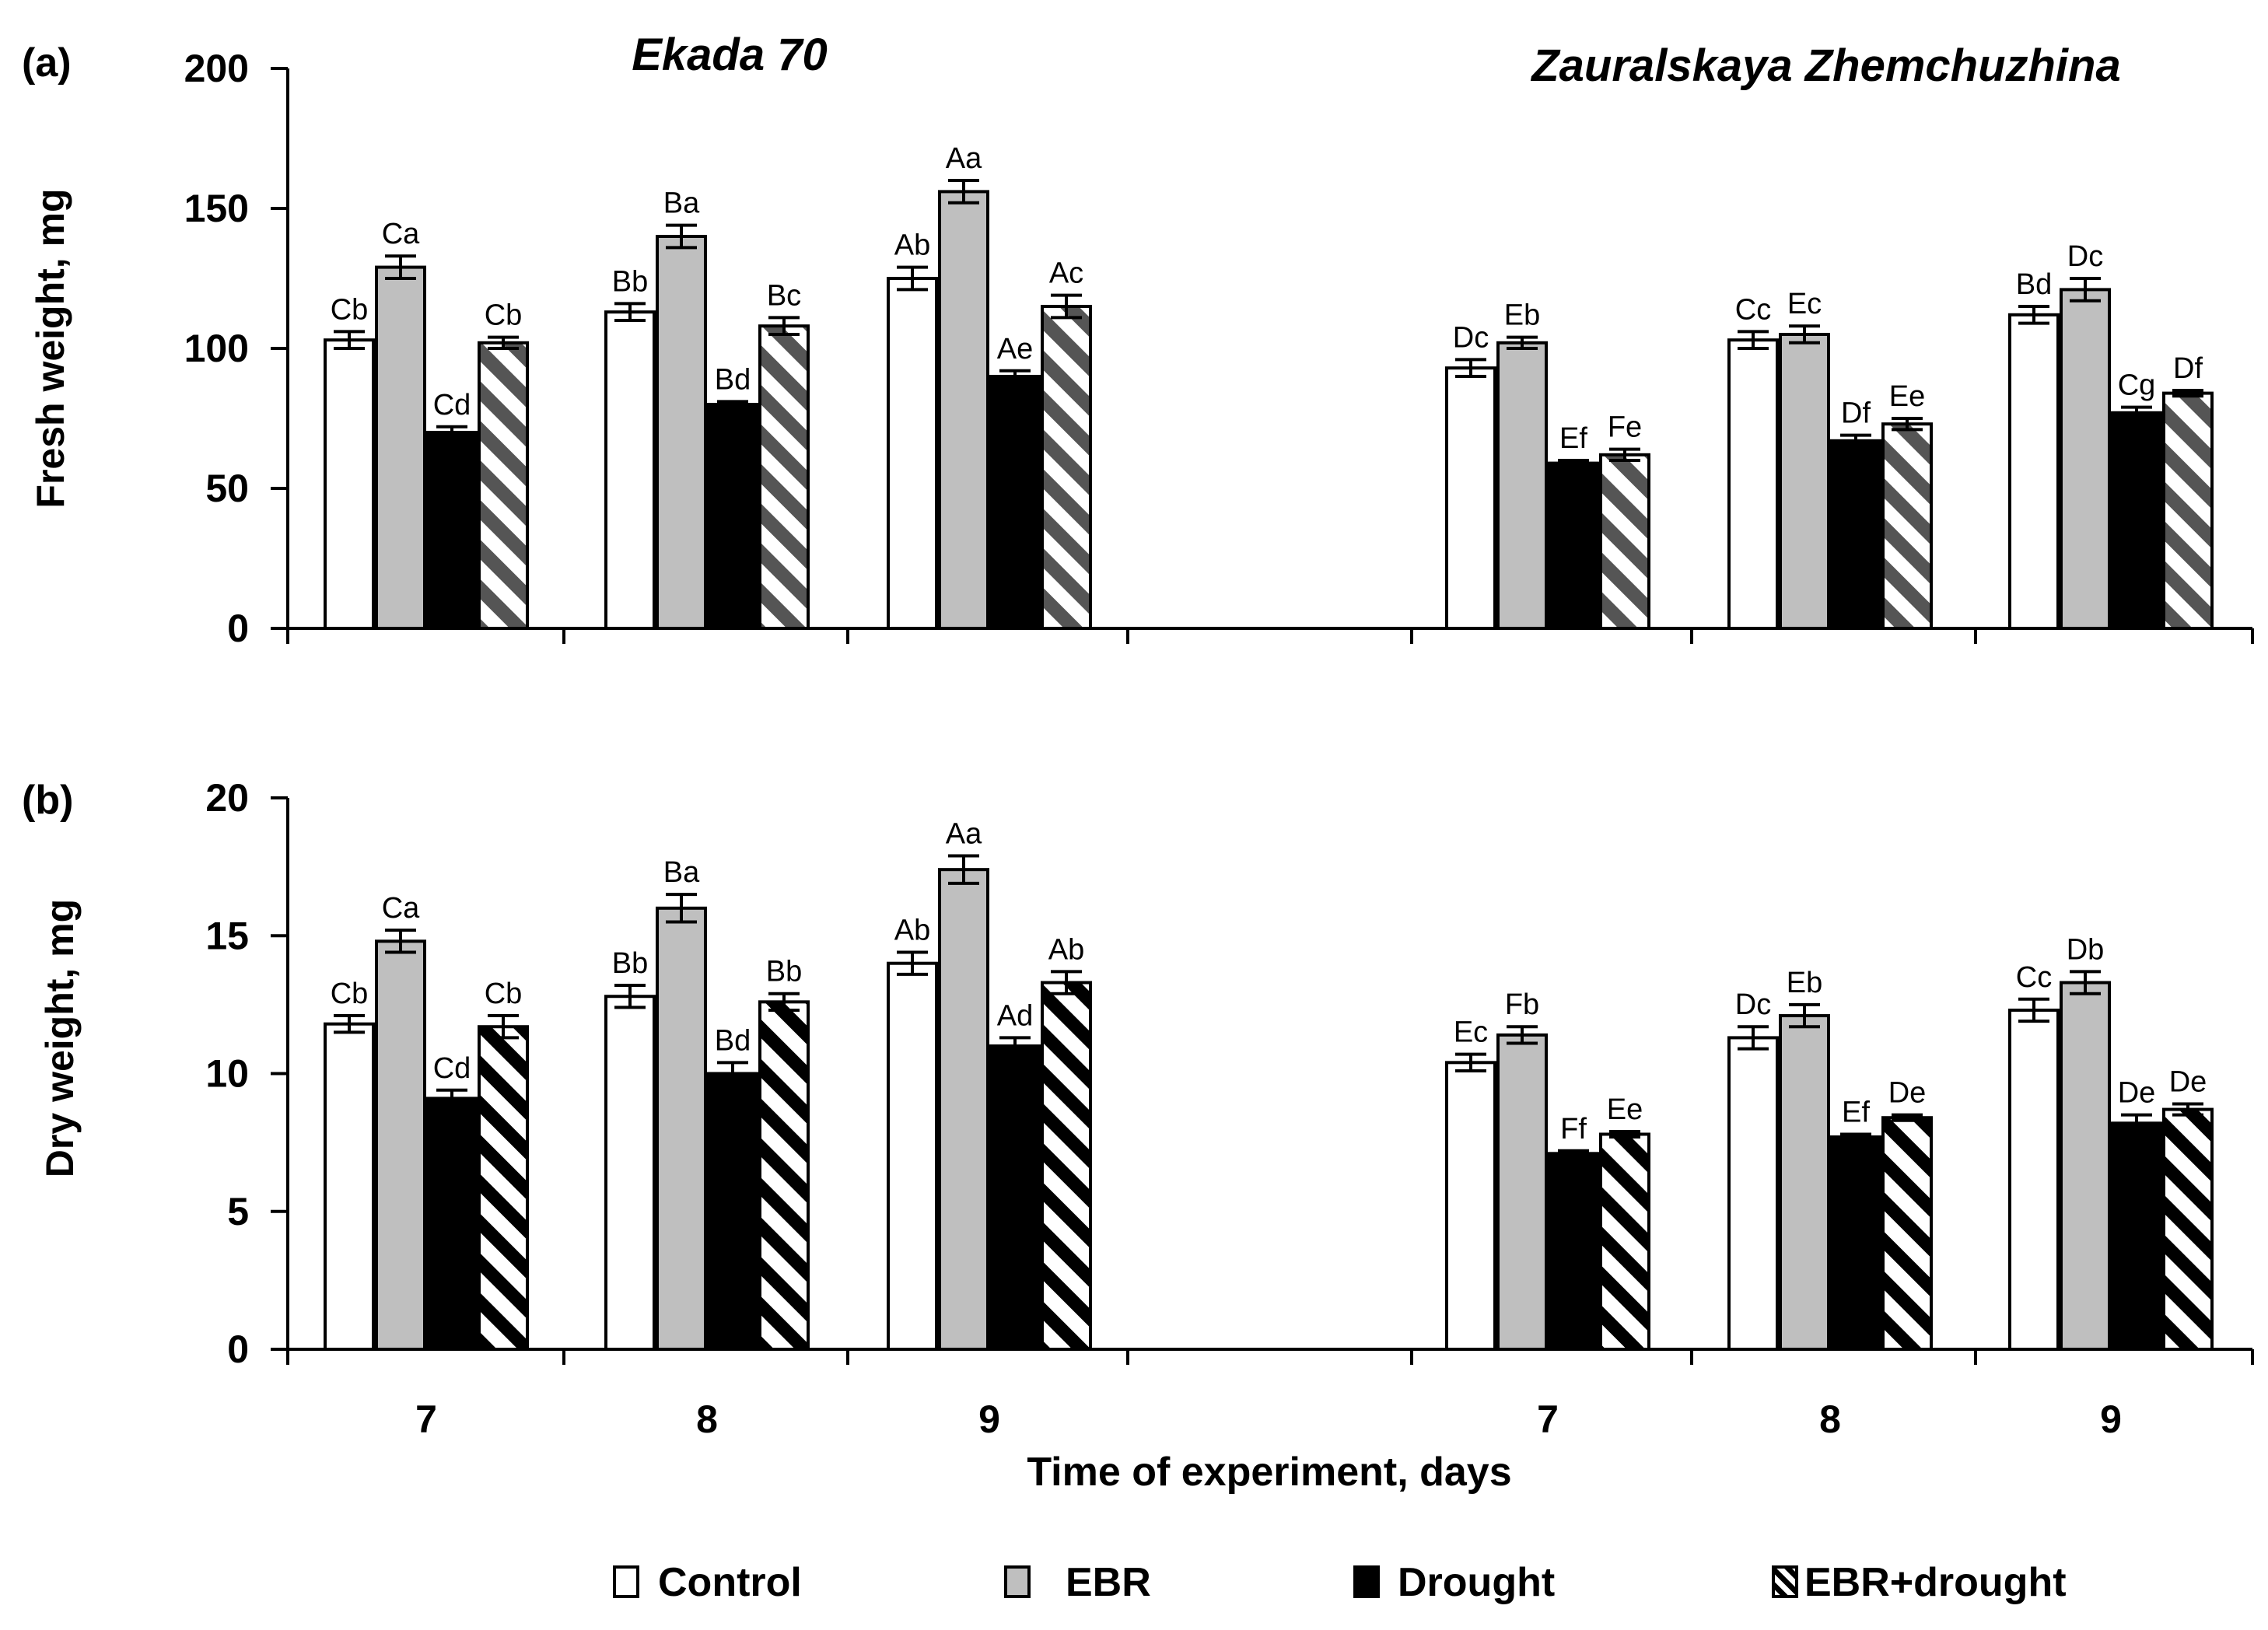 The image size is (2268, 1630). What do you see at coordinates (1825, 65) in the screenshot?
I see `cultivar-title-zauralskaya: Zauralskaya Zhemchuzhina` at bounding box center [1825, 65].